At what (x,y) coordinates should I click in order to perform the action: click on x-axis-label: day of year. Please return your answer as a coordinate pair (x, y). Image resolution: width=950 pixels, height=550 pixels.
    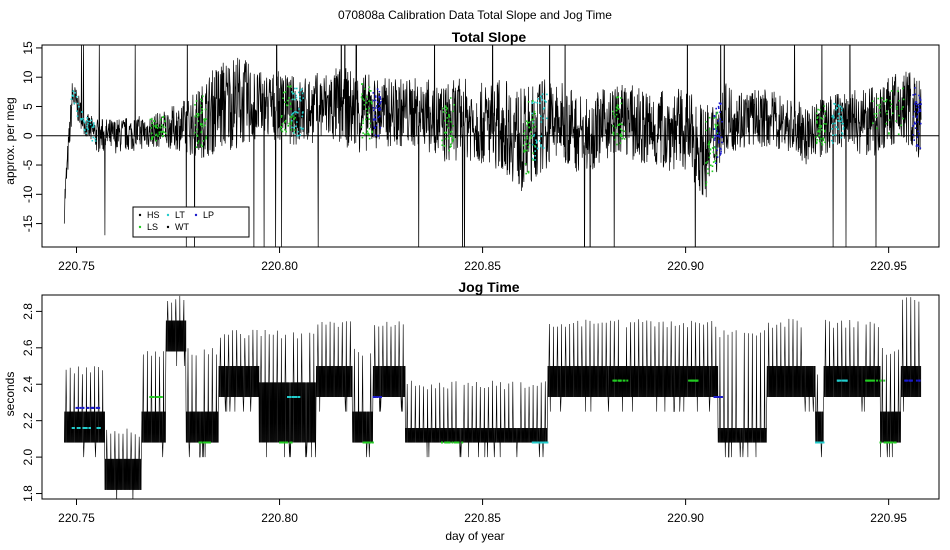
    Looking at the image, I should click on (474, 536).